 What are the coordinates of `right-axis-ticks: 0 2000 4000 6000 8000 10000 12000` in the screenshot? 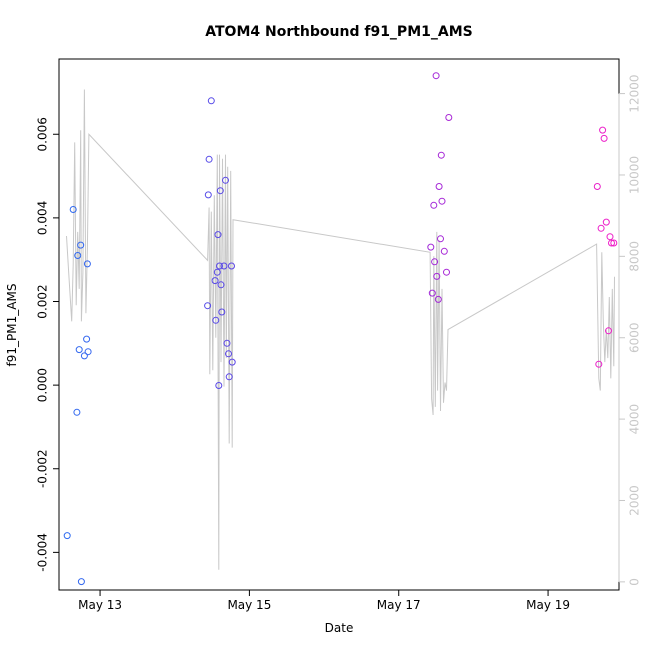 It's located at (630, 330).